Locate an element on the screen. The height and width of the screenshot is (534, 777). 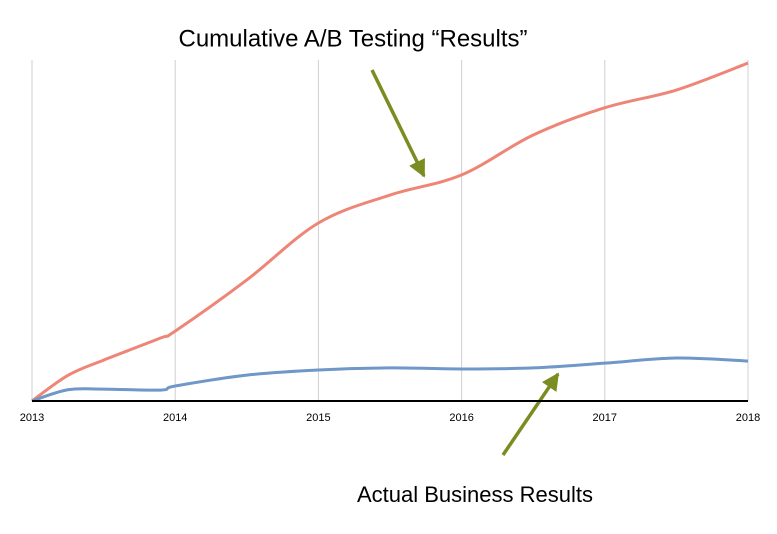
annotation: Actual Business Results is located at coordinates (475, 494).